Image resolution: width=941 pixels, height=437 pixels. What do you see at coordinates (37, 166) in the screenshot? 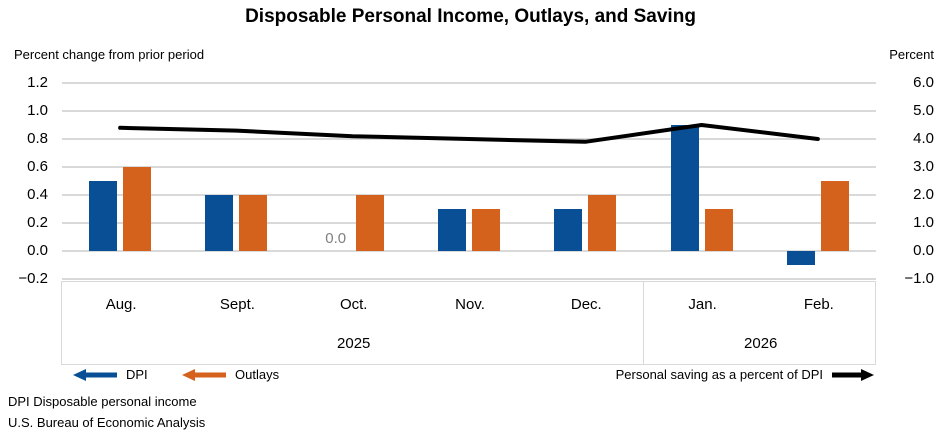
I see `left-axis-tick-3: 0.6` at bounding box center [37, 166].